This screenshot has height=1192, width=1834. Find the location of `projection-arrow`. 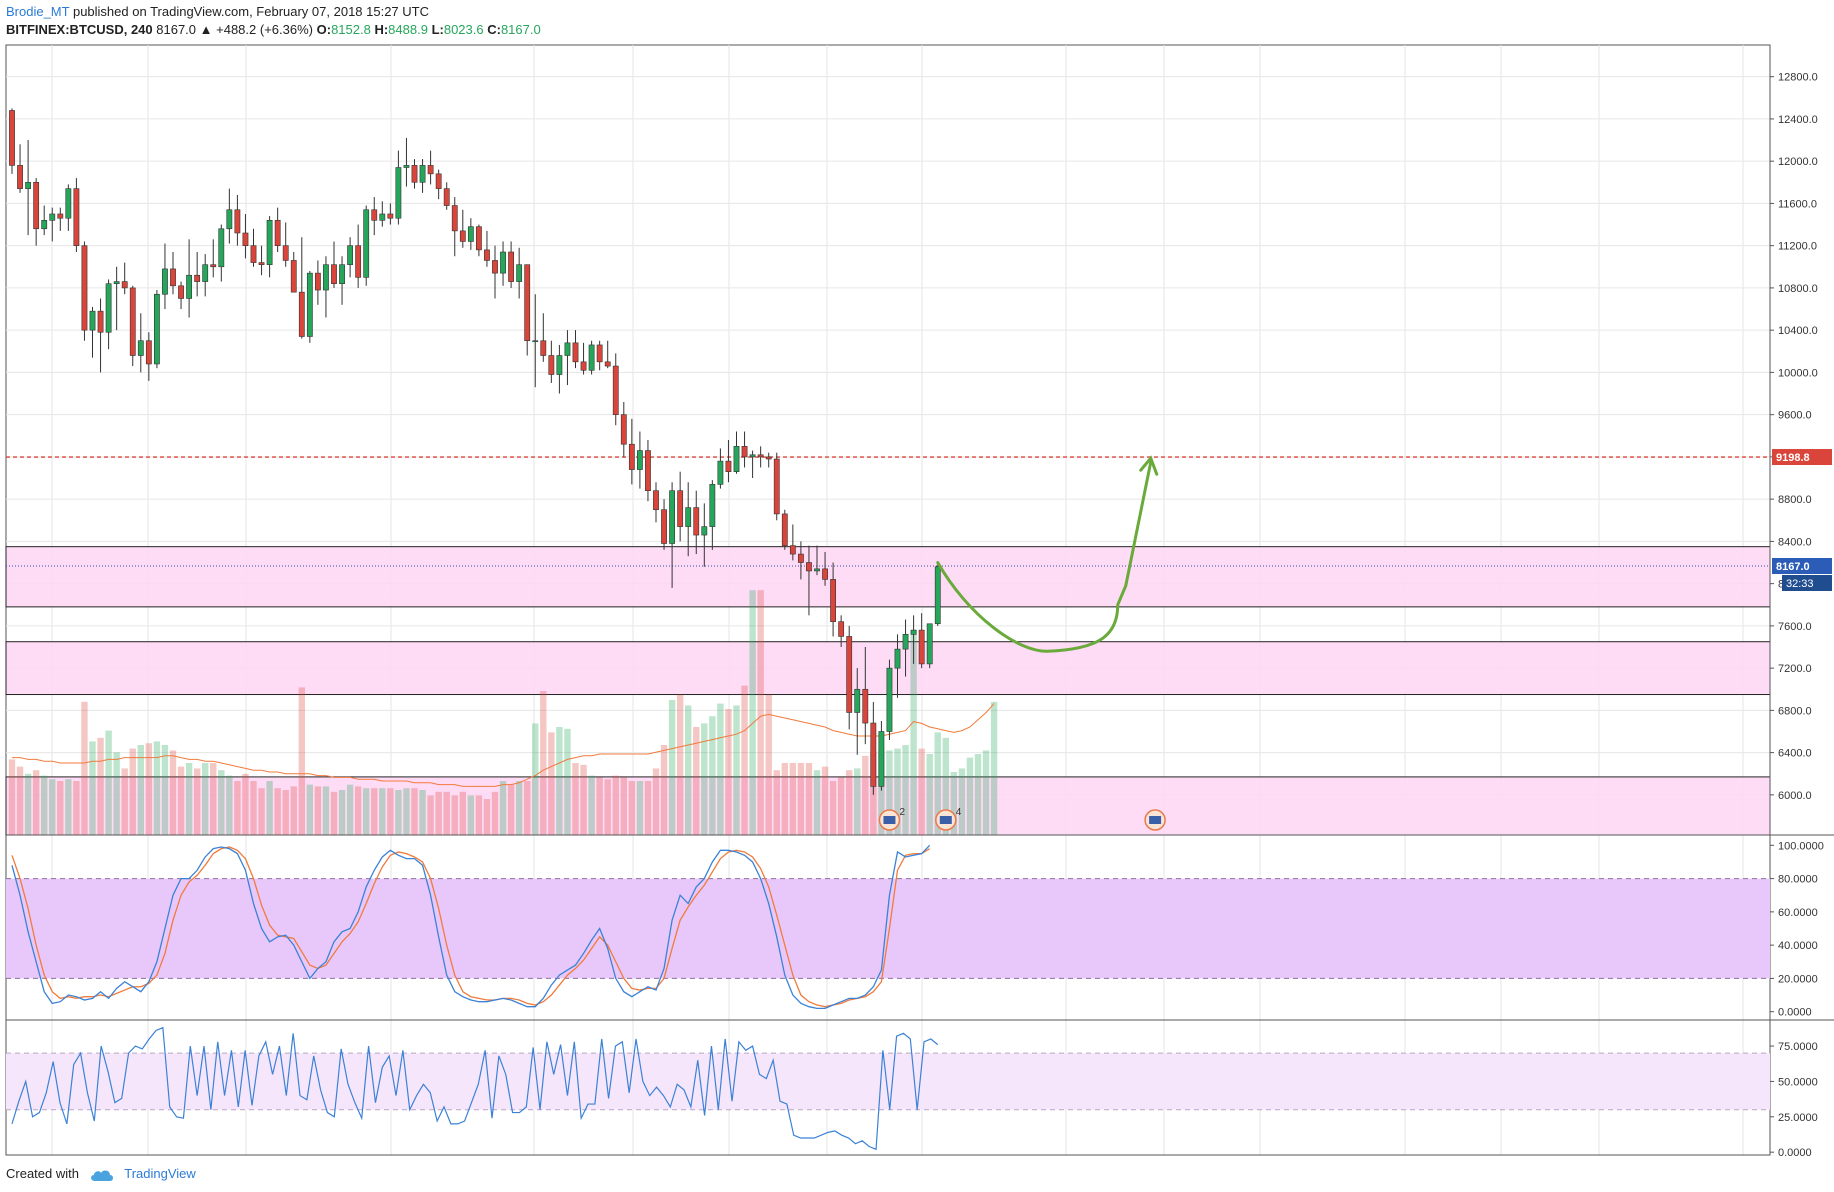

projection-arrow is located at coordinates (1044, 556).